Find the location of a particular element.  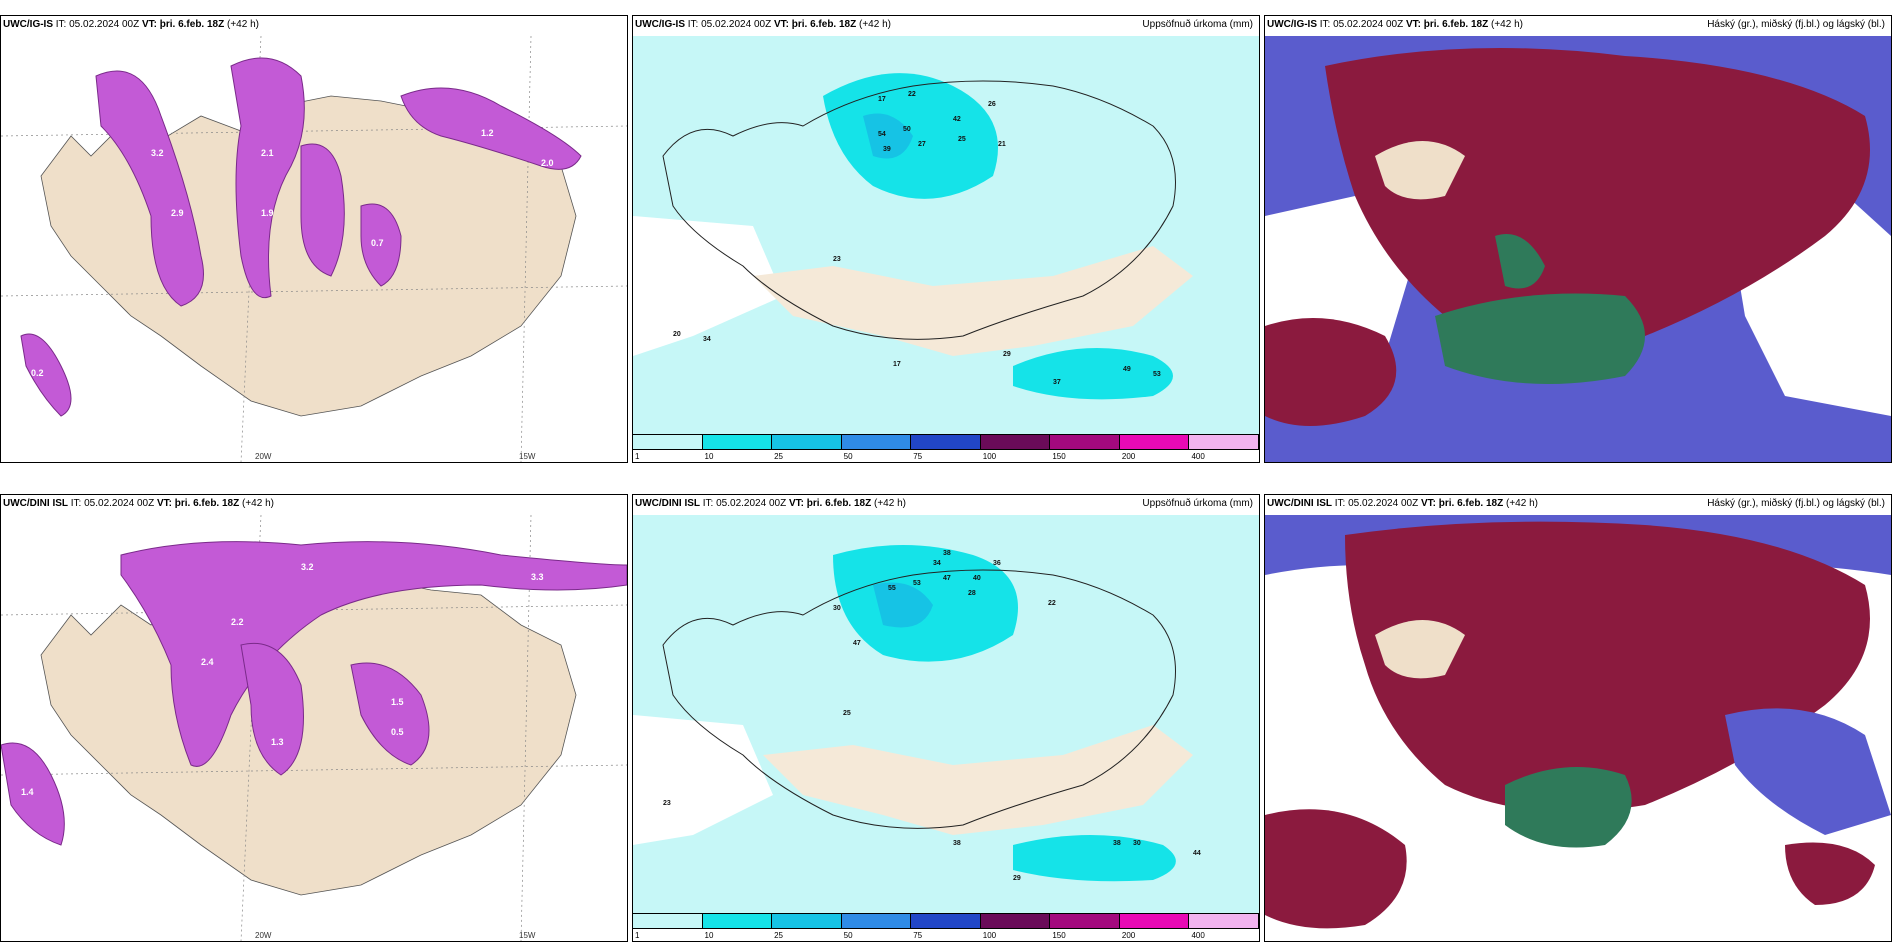

svg-text: 1.9 is located at coordinates (267, 213).